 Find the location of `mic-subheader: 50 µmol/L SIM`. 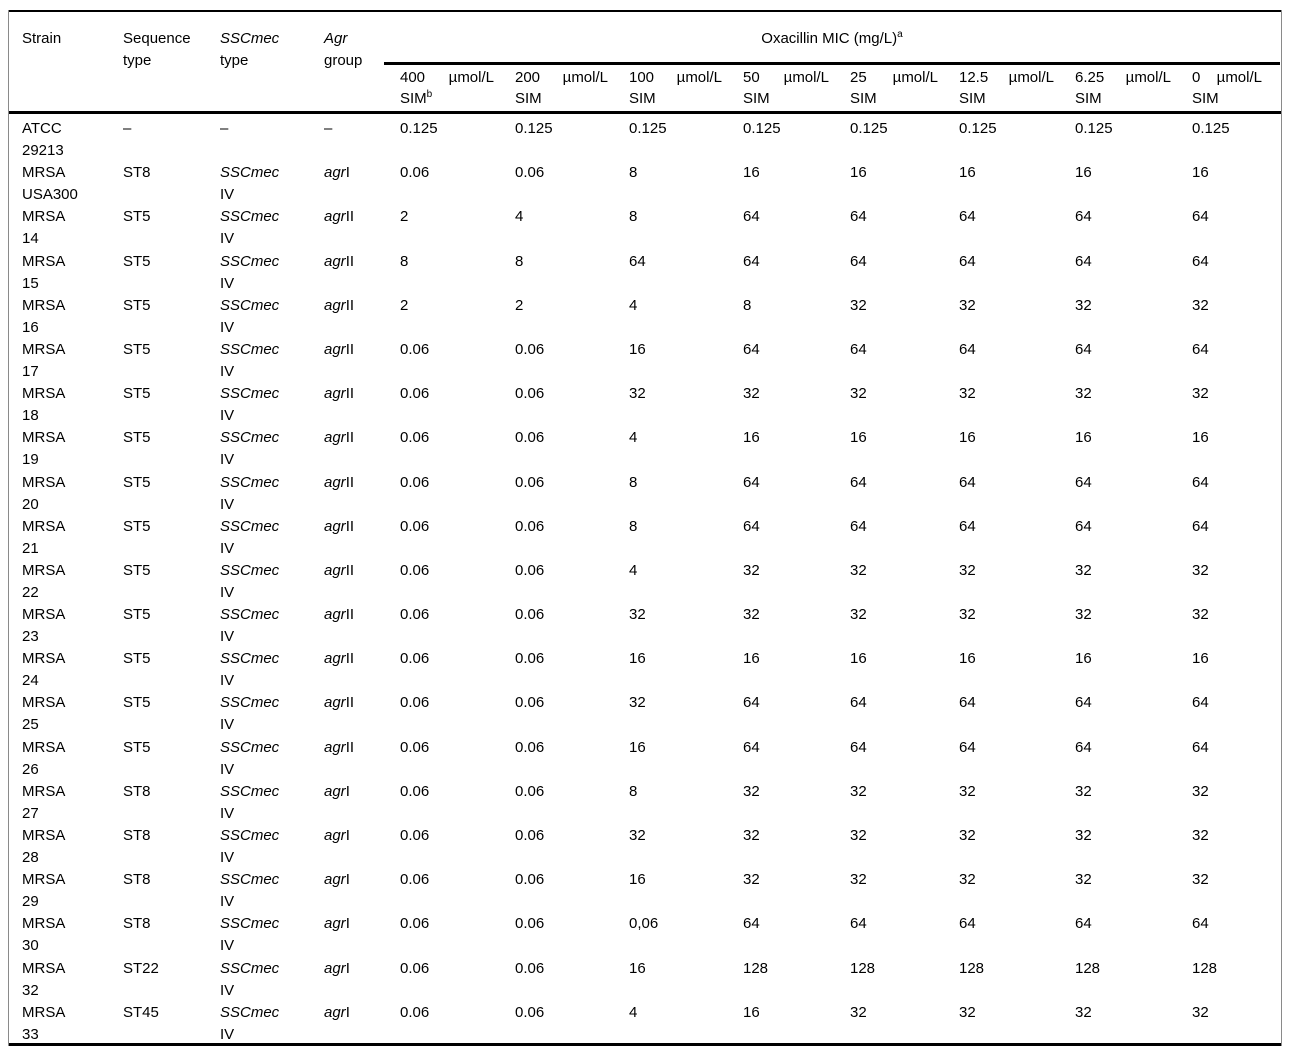

mic-subheader: 50 µmol/L SIM is located at coordinates (786, 88).